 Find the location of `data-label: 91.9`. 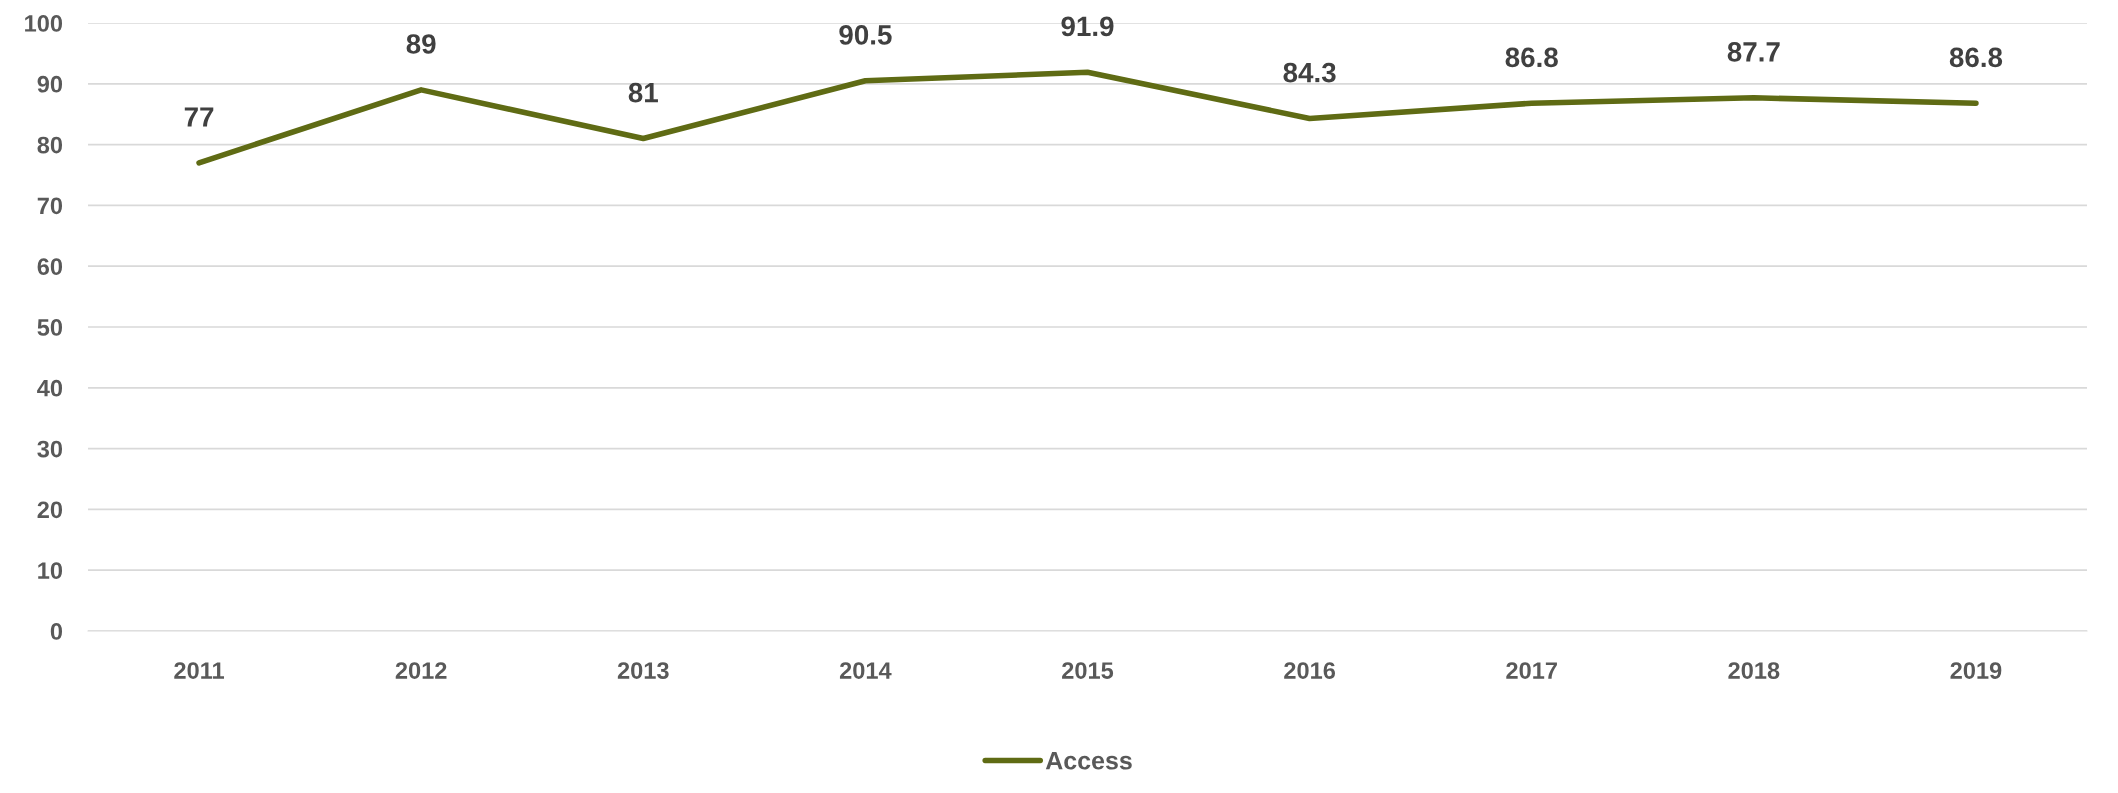

data-label: 91.9 is located at coordinates (1087, 26).